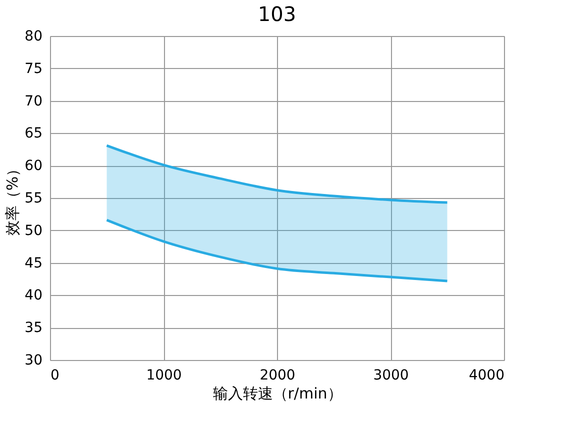  I want to click on y-tick-label: 80, so click(33, 36).